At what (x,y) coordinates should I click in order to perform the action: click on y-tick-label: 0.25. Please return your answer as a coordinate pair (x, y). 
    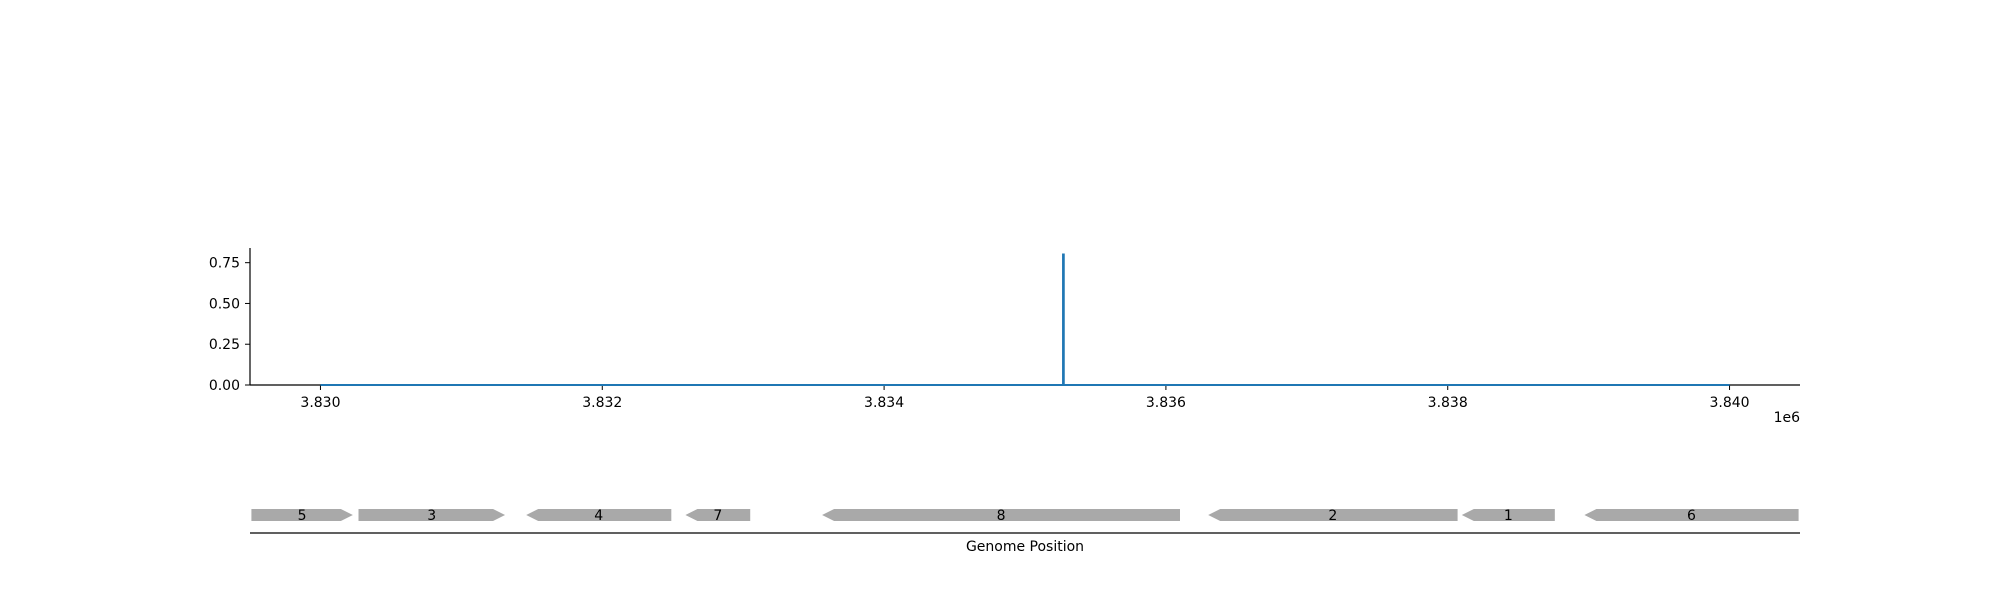
    Looking at the image, I should click on (224, 345).